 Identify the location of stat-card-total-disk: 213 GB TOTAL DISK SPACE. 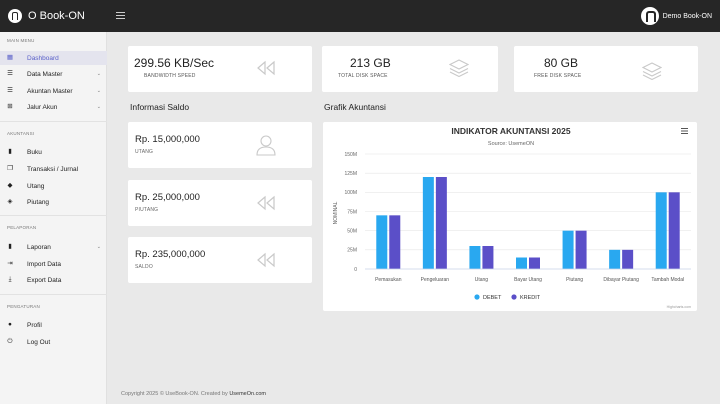
(410, 69).